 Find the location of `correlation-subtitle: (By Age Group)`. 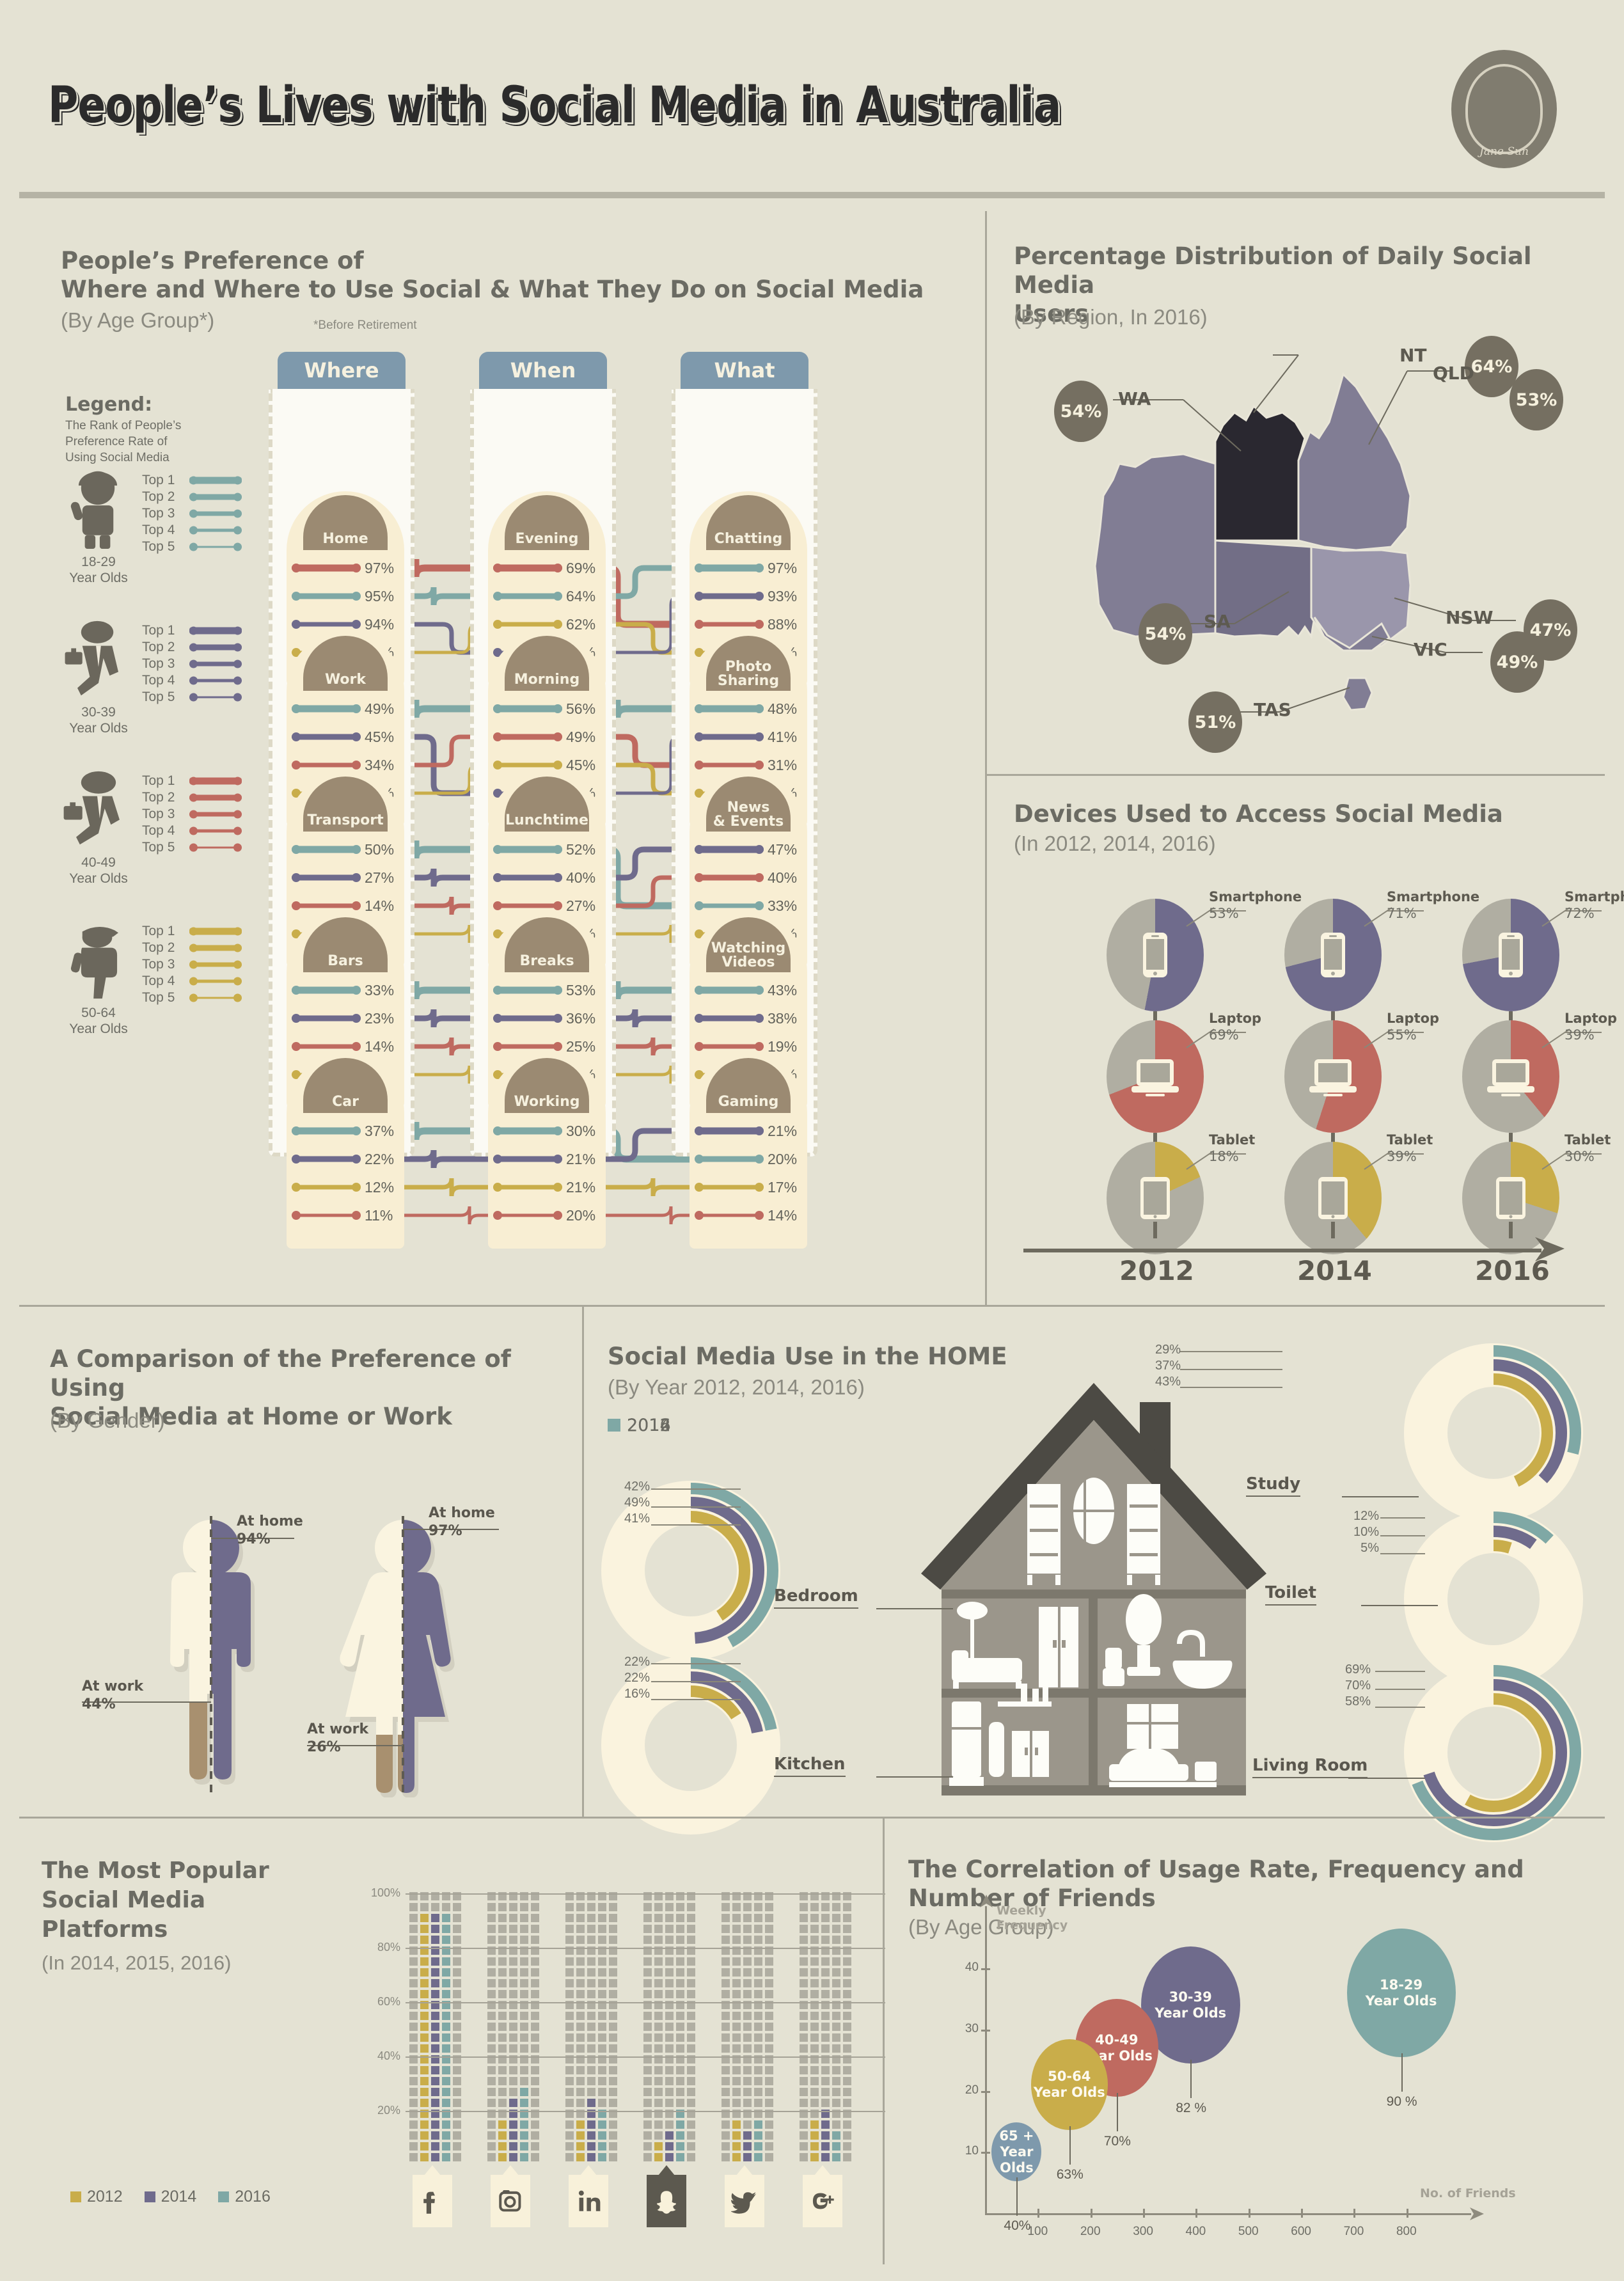

correlation-subtitle: (By Age Group) is located at coordinates (981, 1927).